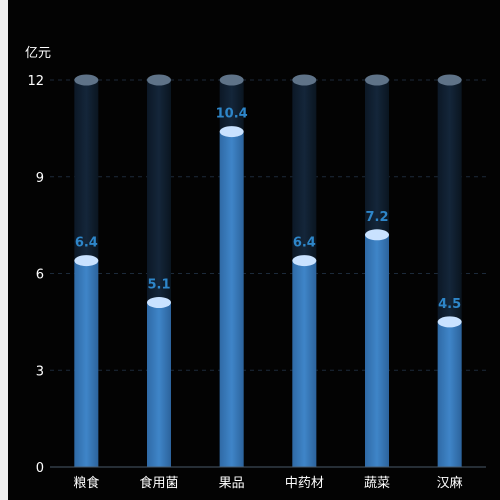 This screenshot has width=500, height=500. I want to click on x-tick-label: 食用菌, so click(158, 483).